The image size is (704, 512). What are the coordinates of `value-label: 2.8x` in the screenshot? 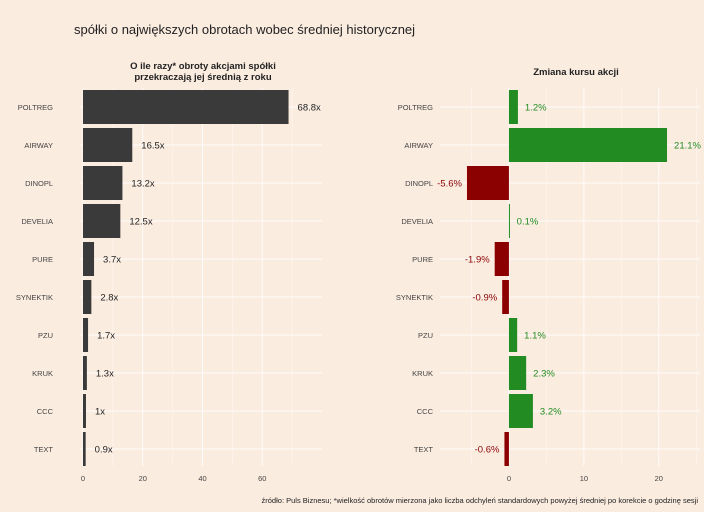 It's located at (109, 298).